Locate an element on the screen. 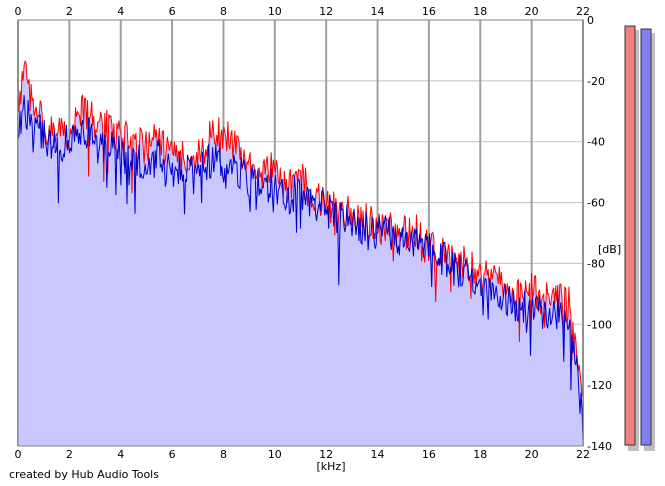 This screenshot has width=665, height=486. y-tick-0: 0 is located at coordinates (590, 20).